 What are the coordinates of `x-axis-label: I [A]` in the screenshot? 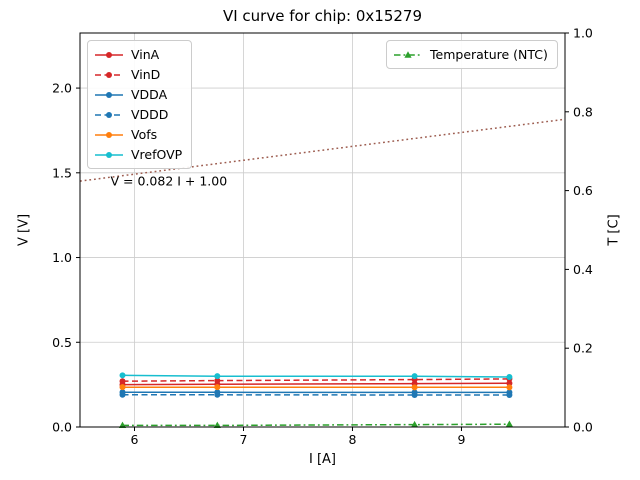 It's located at (322, 459).